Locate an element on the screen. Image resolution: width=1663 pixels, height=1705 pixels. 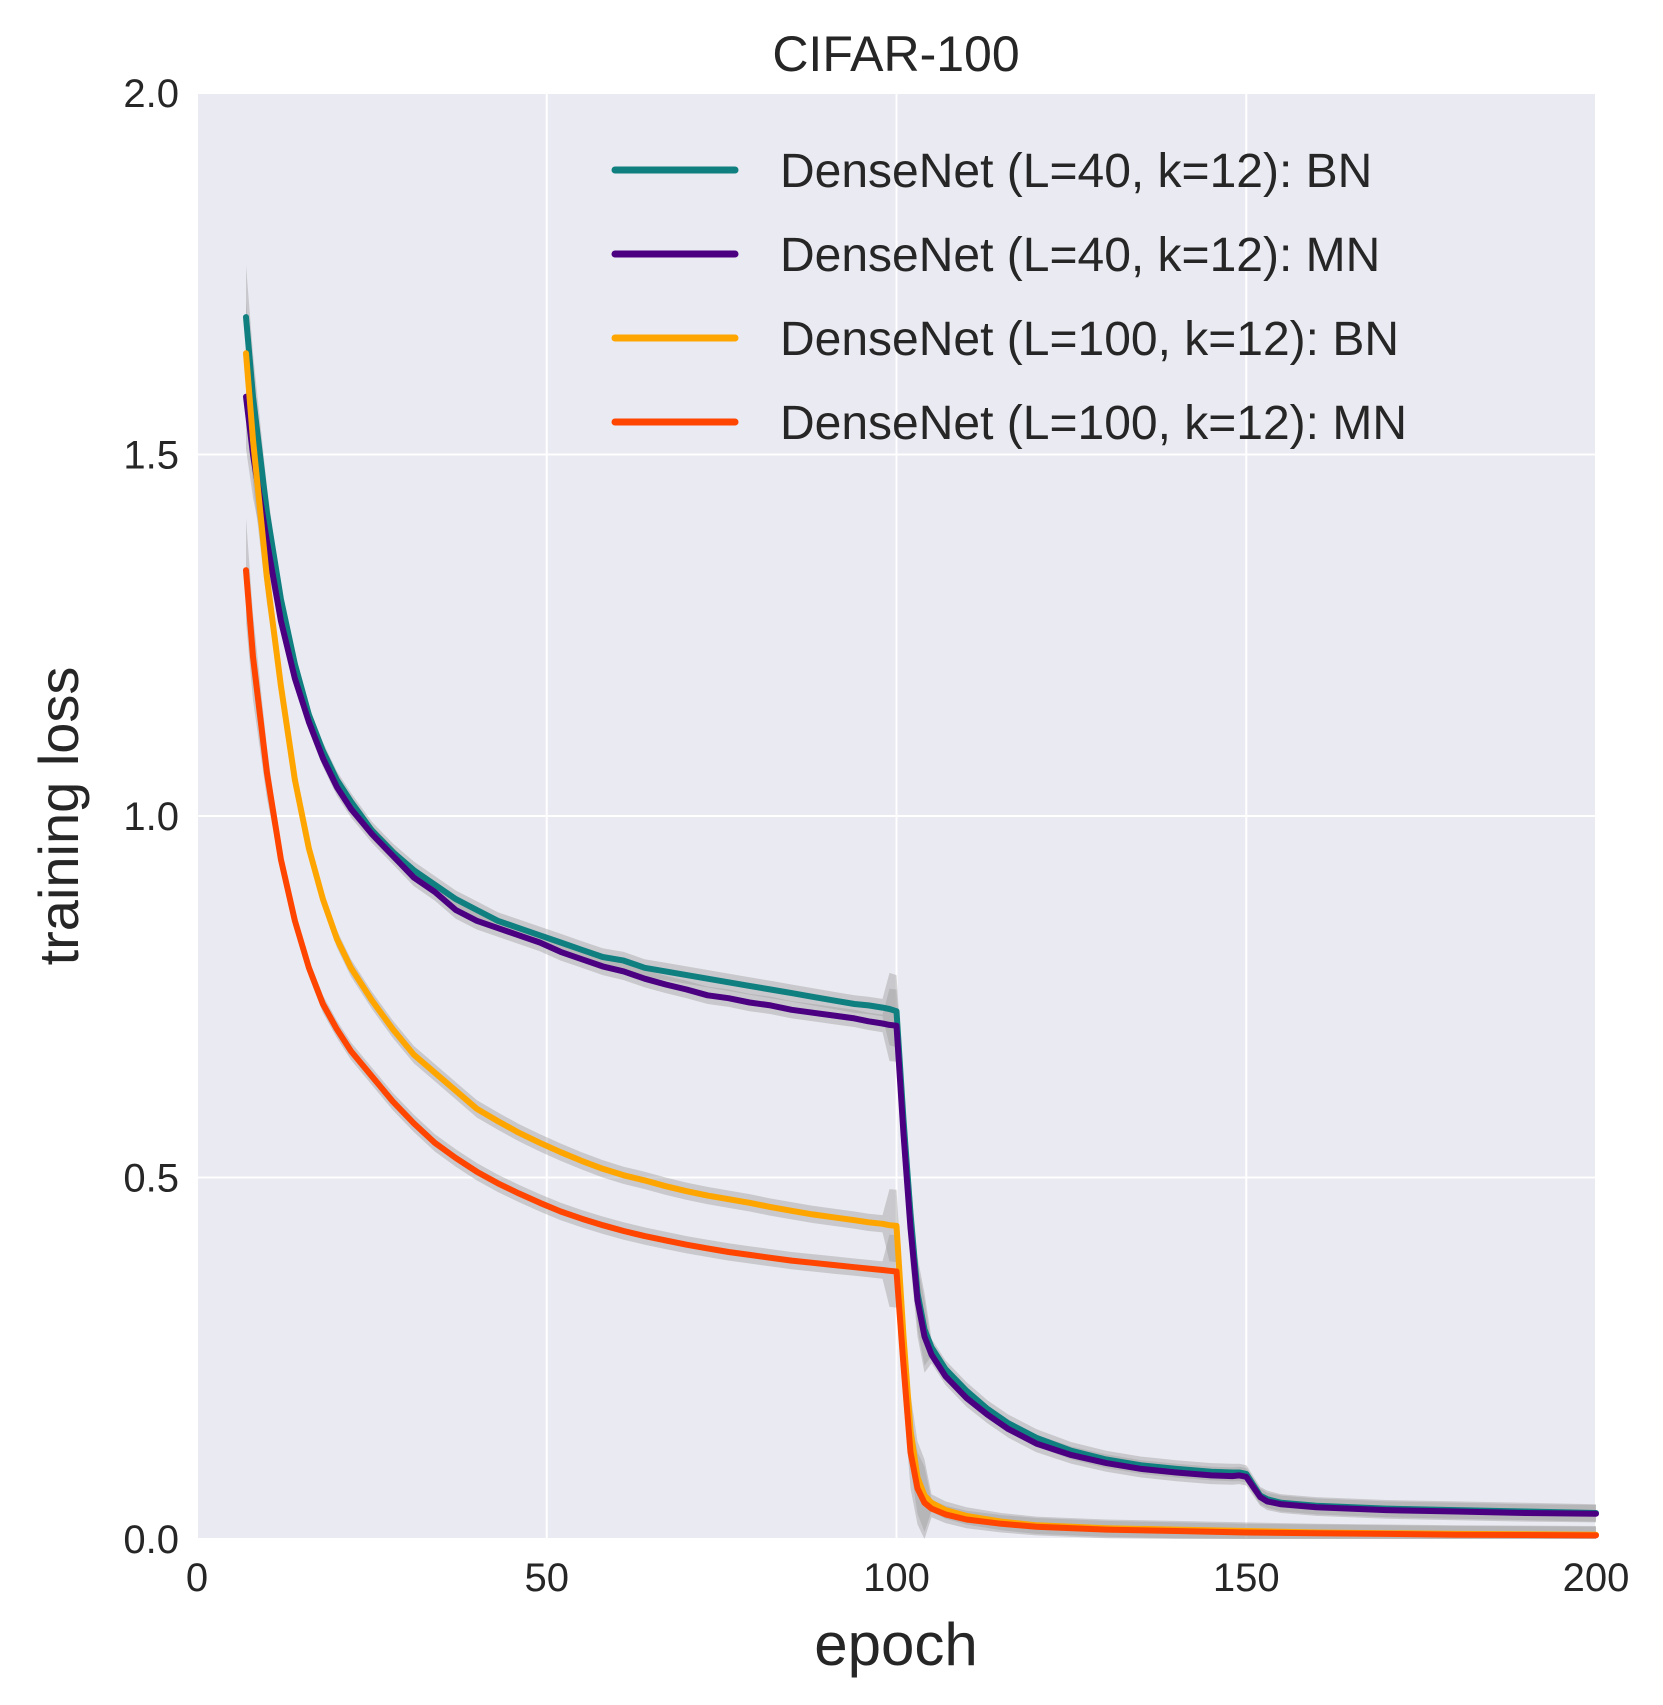
y-tick-label: 2.0 is located at coordinates (151, 94).